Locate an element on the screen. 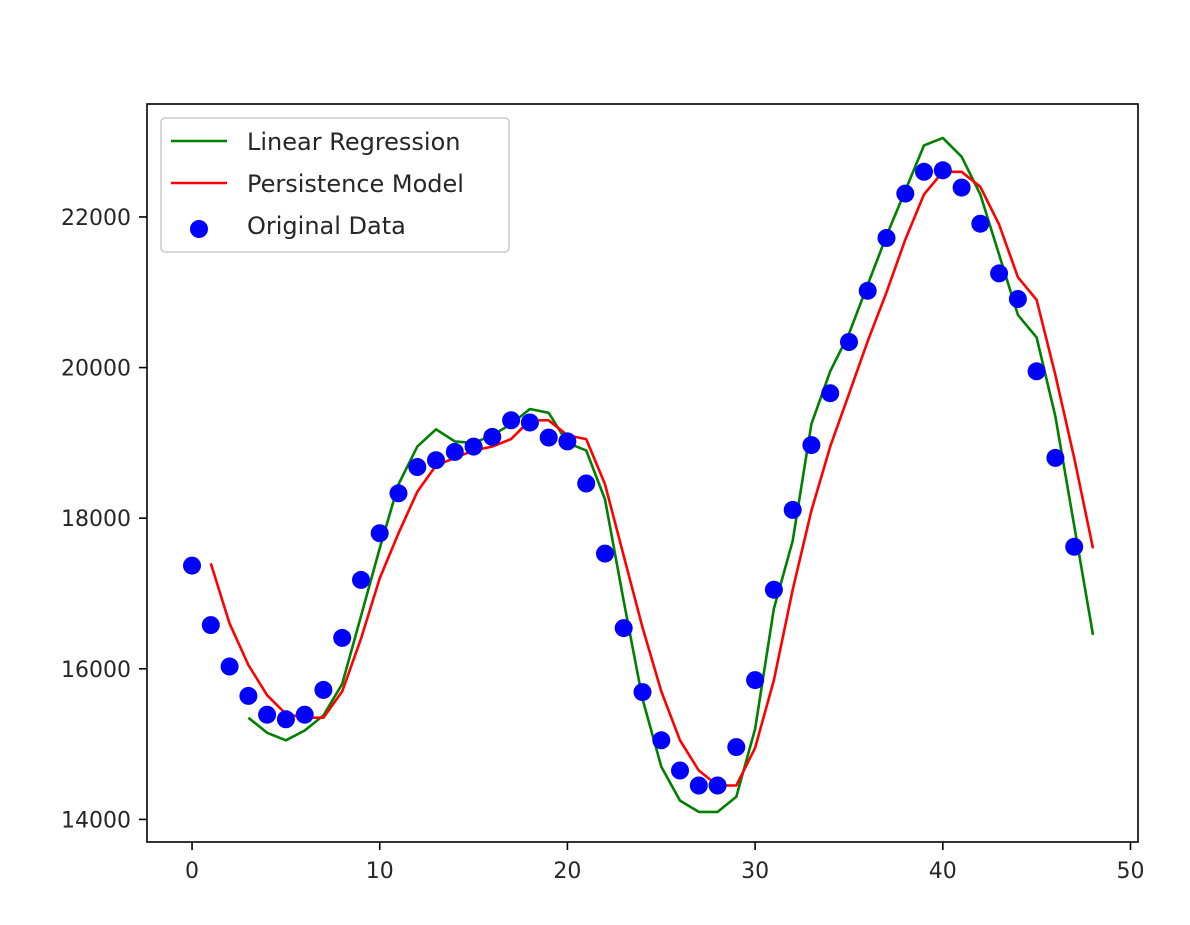 This screenshot has width=1190, height=925. x-tick-label: 20 is located at coordinates (567, 871).